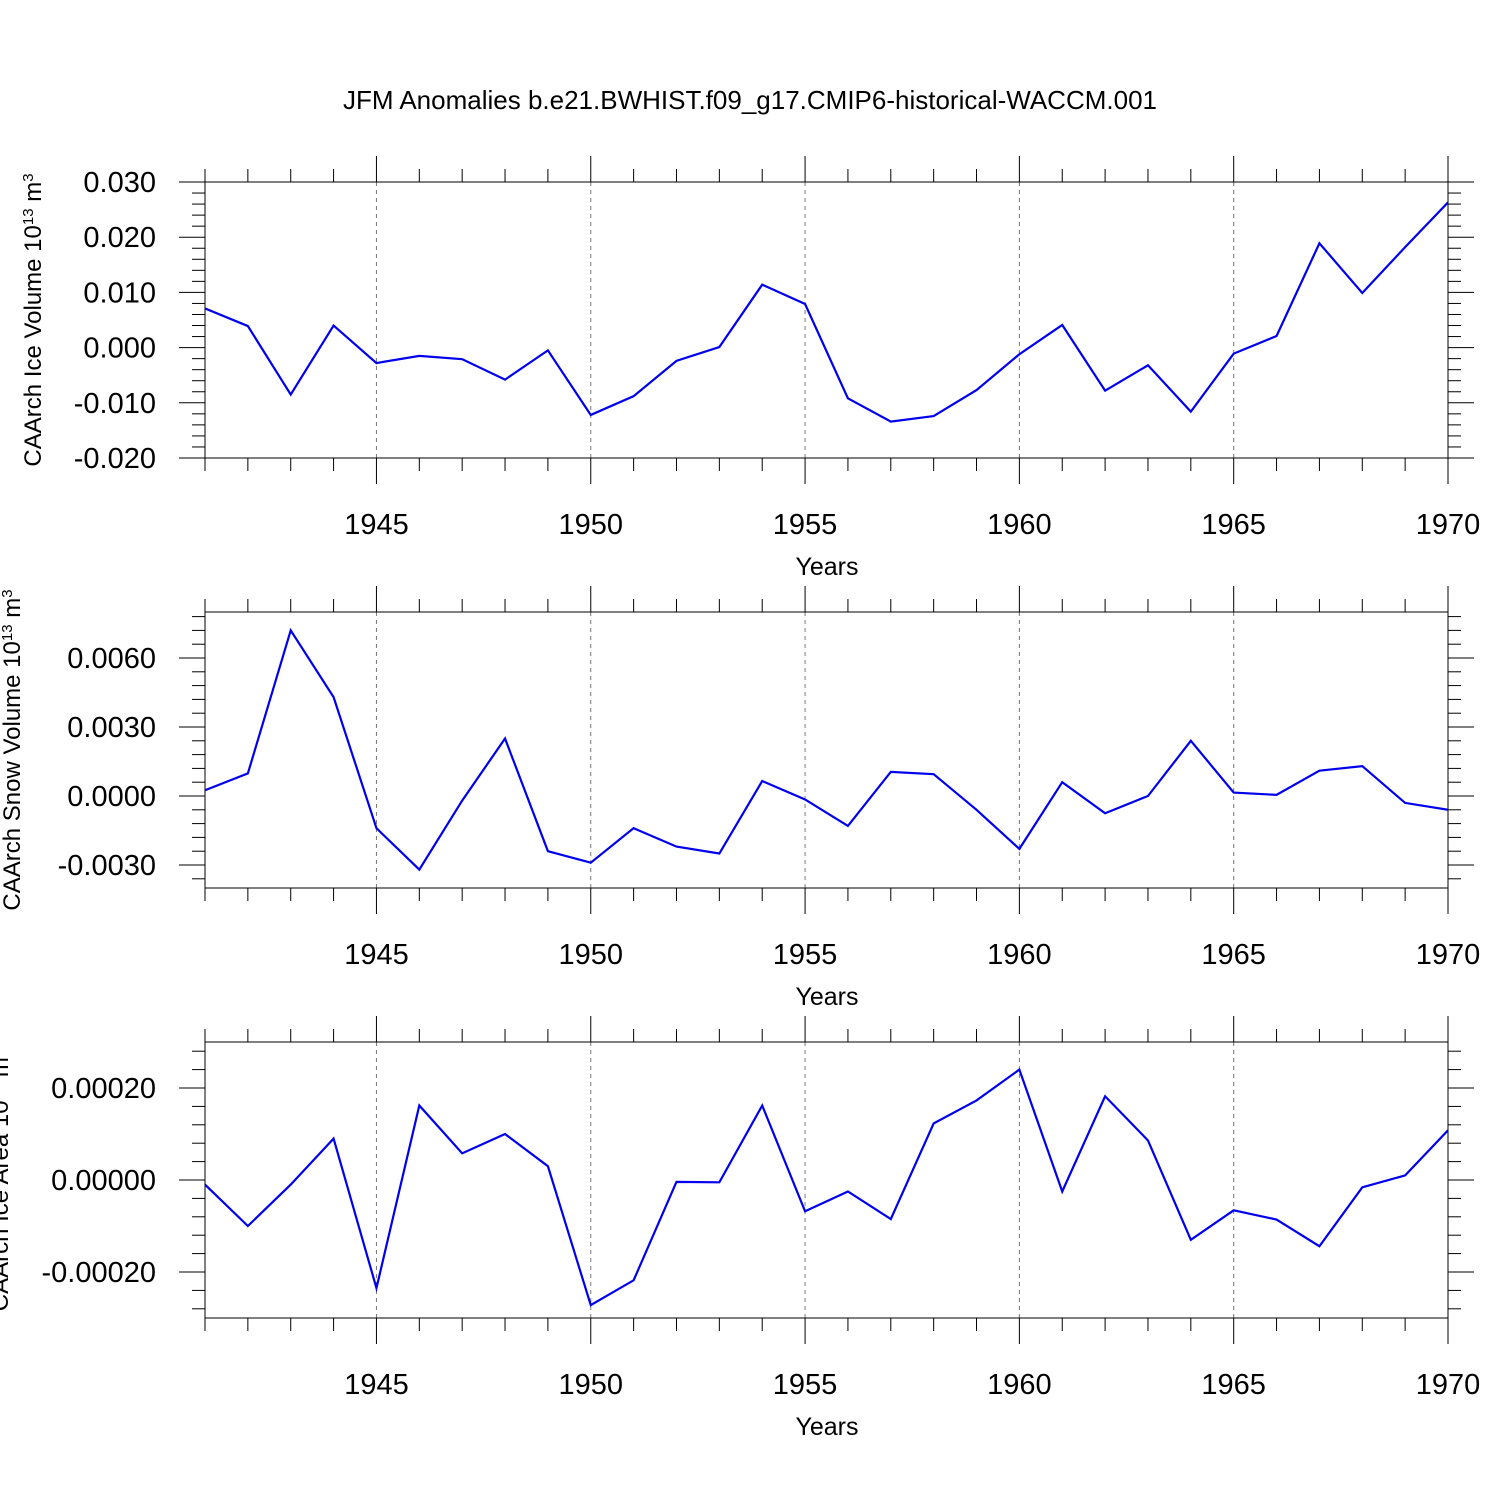 Image resolution: width=1500 pixels, height=1500 pixels. I want to click on y-axis-label-text: CAArch Ice Volume 10, so click(33, 345).